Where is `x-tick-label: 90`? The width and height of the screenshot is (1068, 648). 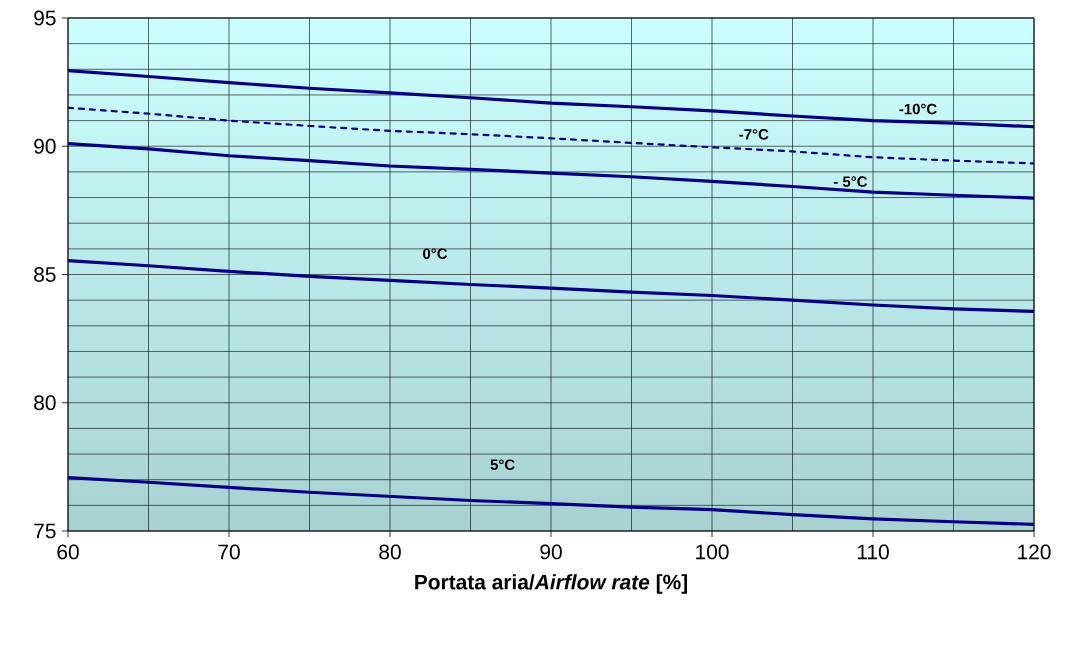 x-tick-label: 90 is located at coordinates (551, 552).